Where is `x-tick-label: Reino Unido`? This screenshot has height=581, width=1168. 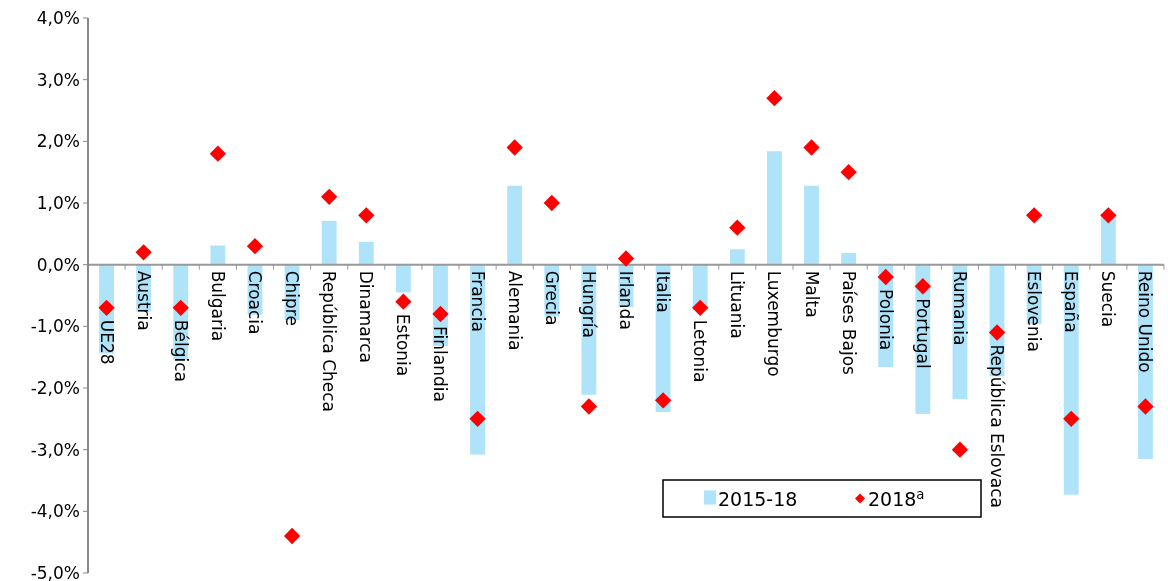
x-tick-label: Reino Unido is located at coordinates (1145, 321).